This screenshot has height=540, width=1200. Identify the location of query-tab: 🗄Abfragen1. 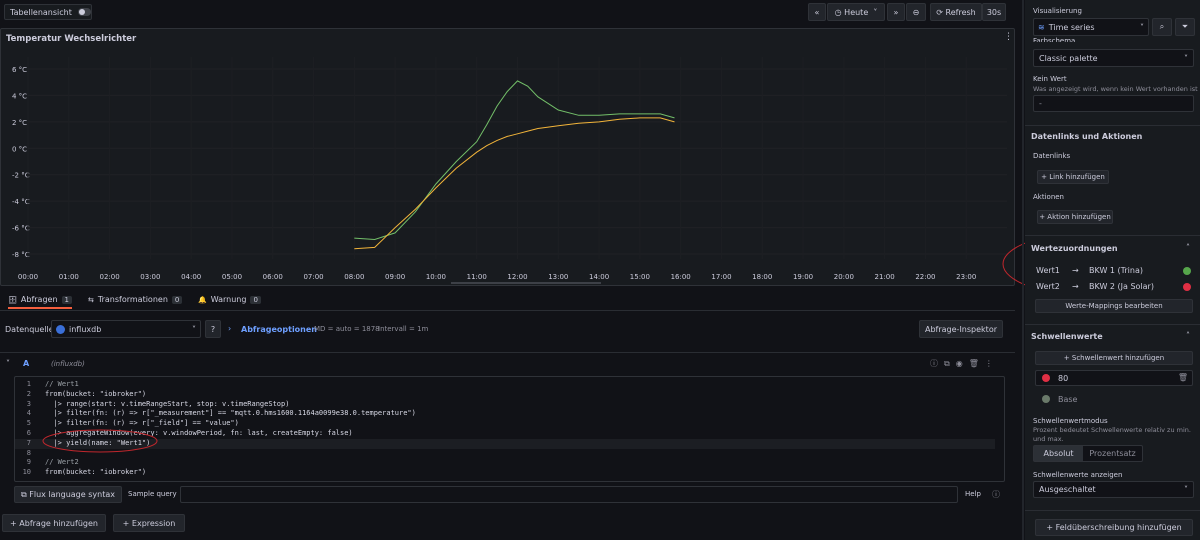
(40, 302).